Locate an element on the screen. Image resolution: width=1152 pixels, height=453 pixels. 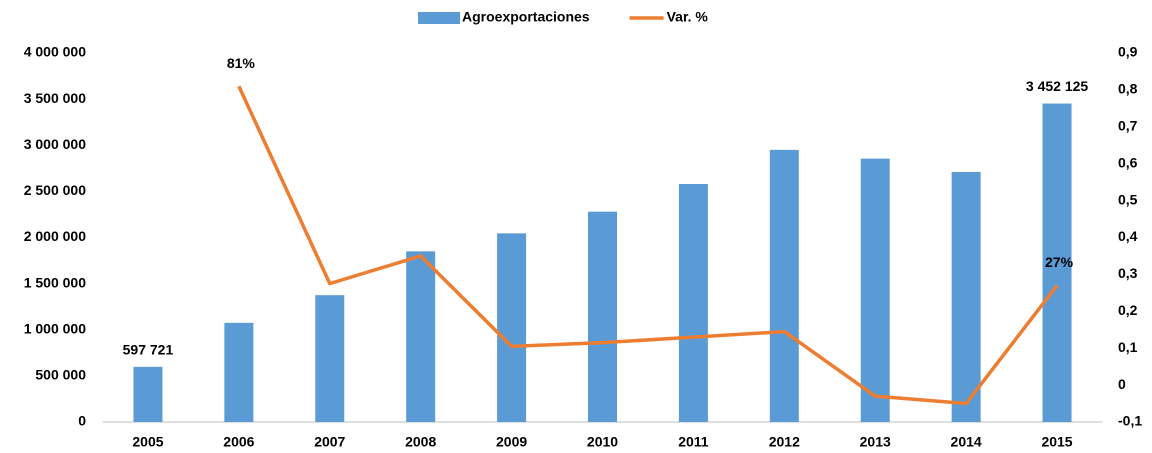
legend-label: Var. % is located at coordinates (688, 17).